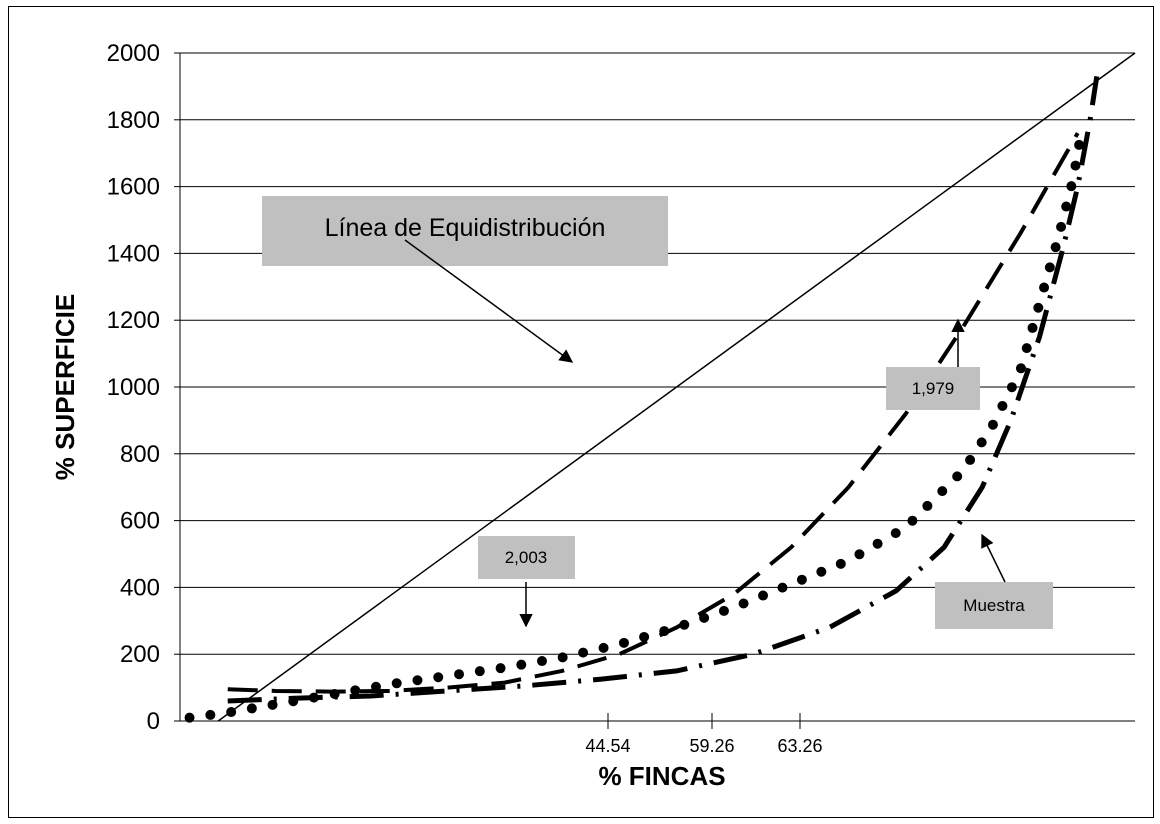 This screenshot has width=1160, height=824. Describe the element at coordinates (133, 320) in the screenshot. I see `y-tick-label: 1200` at that location.